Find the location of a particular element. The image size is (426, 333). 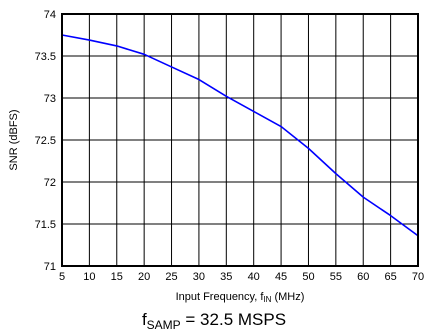

x-tick-label: 25 is located at coordinates (171, 277).